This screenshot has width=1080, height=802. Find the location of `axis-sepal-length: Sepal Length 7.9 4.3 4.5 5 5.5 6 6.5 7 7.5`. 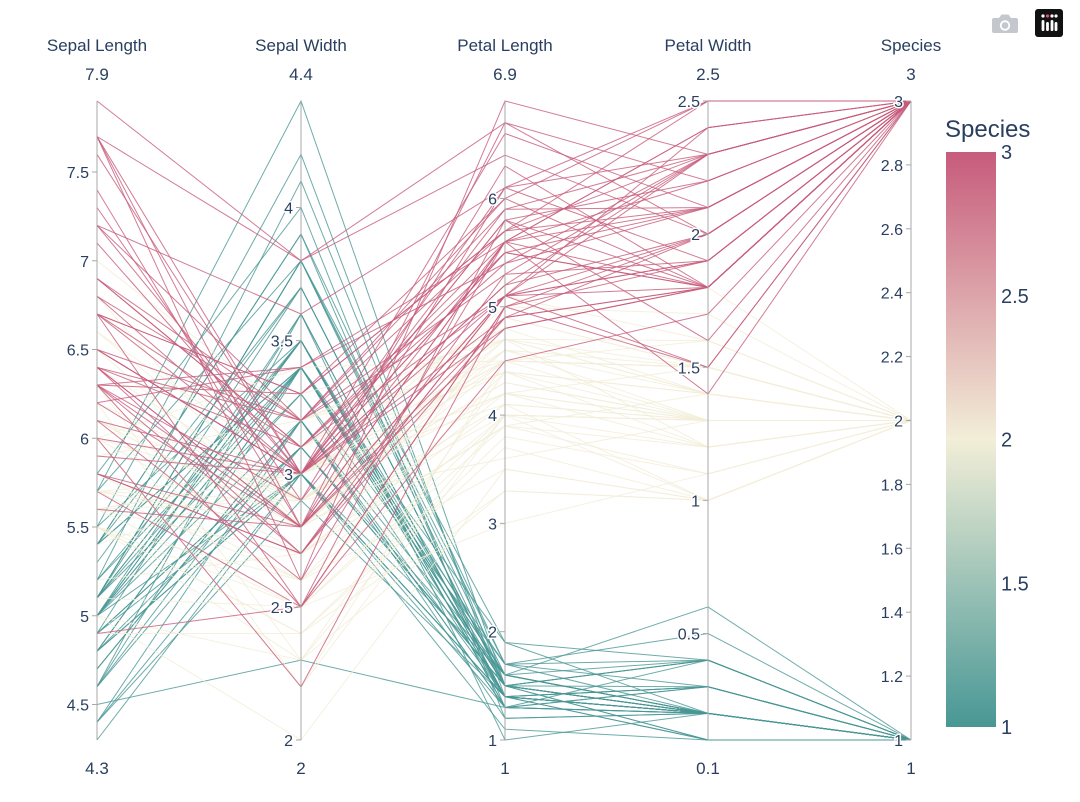

axis-sepal-length: Sepal Length 7.9 4.3 4.5 5 5.5 6 6.5 7 7.5 is located at coordinates (97, 407).